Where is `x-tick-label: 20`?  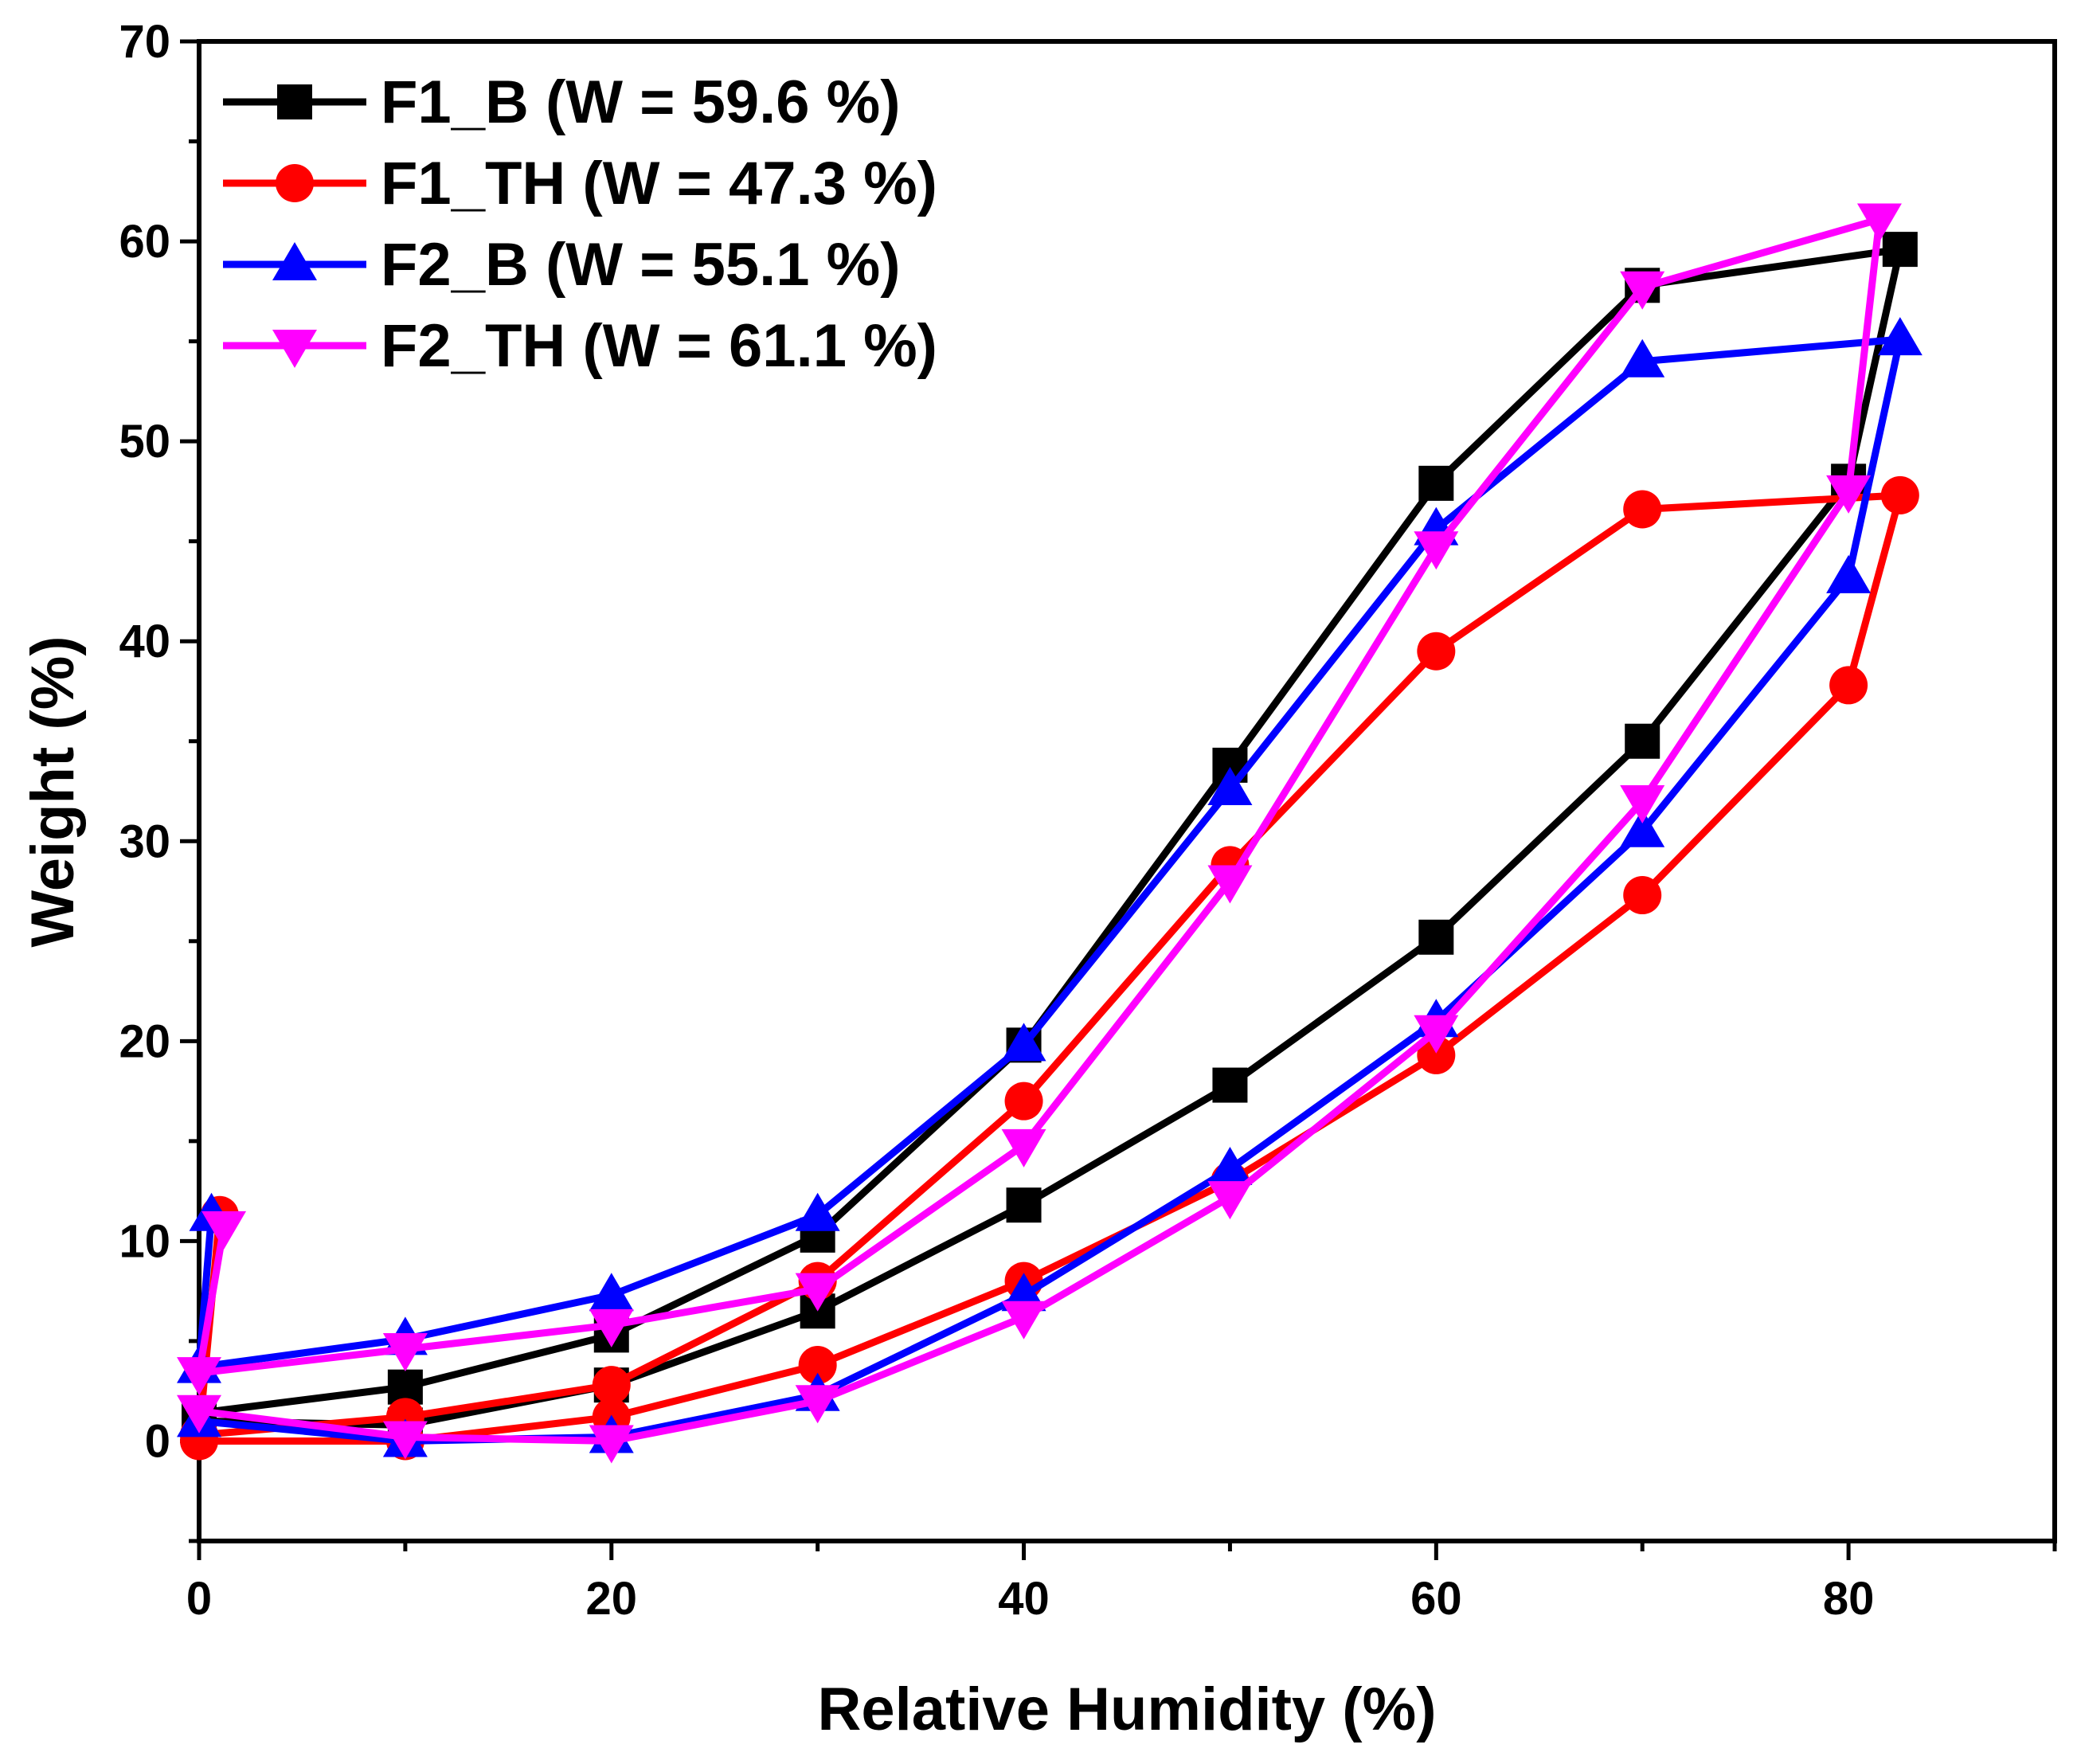
x-tick-label: 20 is located at coordinates (612, 1599).